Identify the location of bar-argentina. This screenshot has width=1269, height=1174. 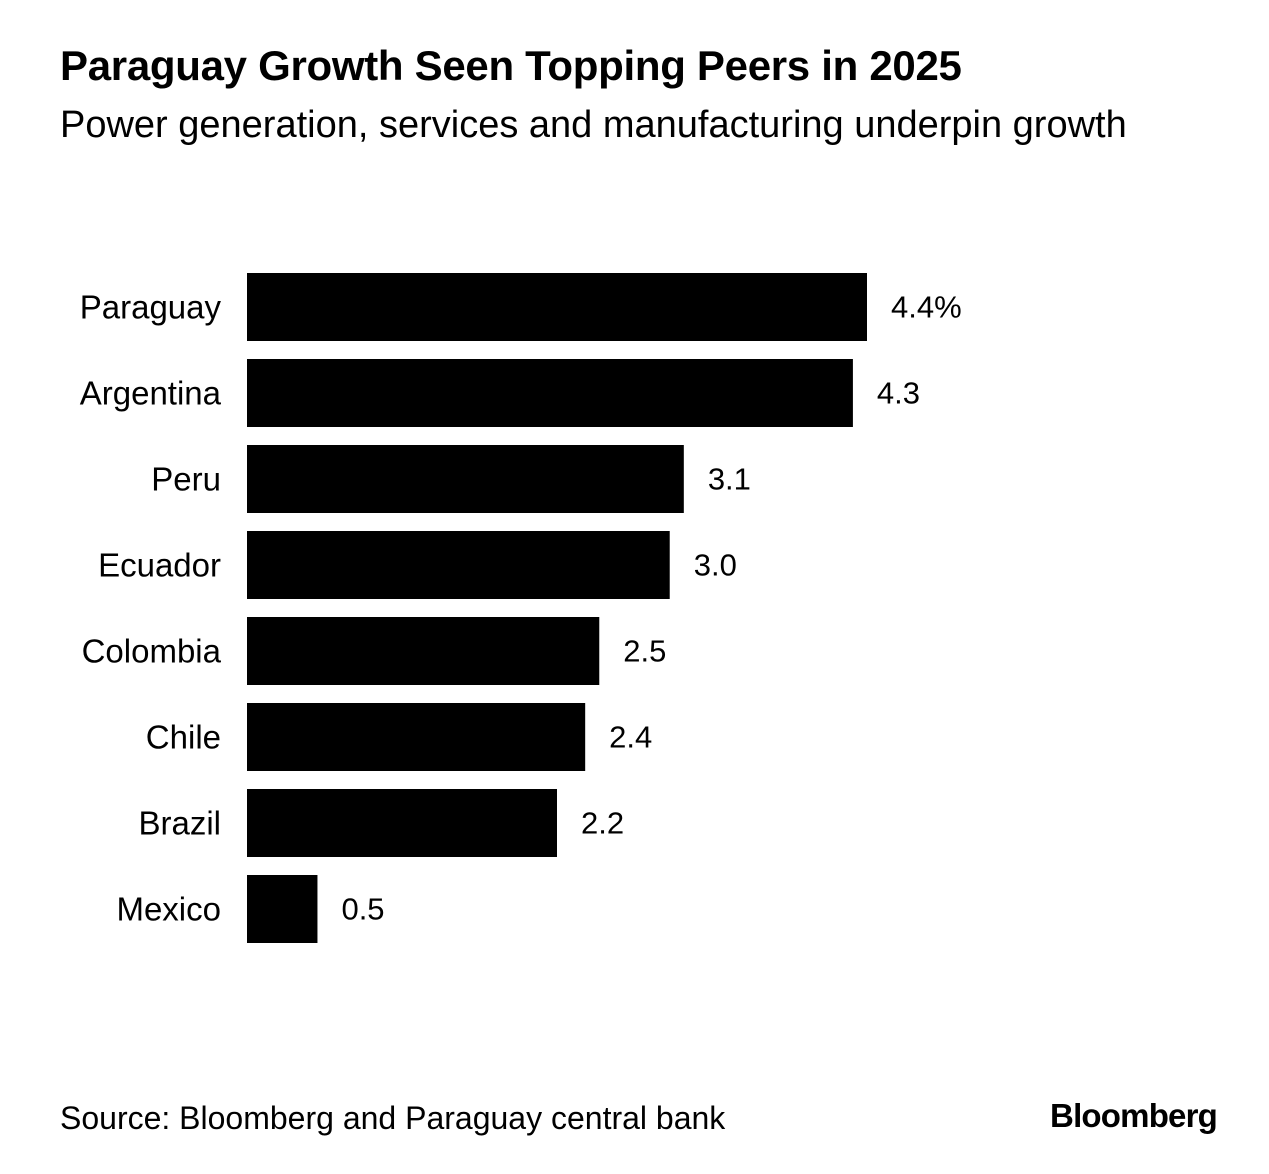
(550, 393).